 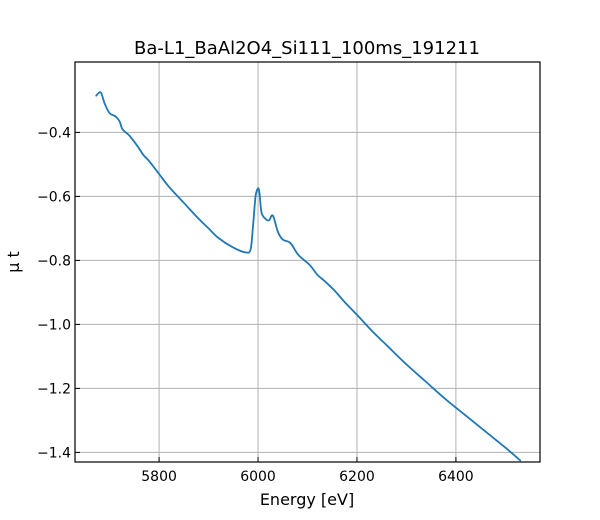 I want to click on y-axis-label: μ t, so click(x=13, y=262).